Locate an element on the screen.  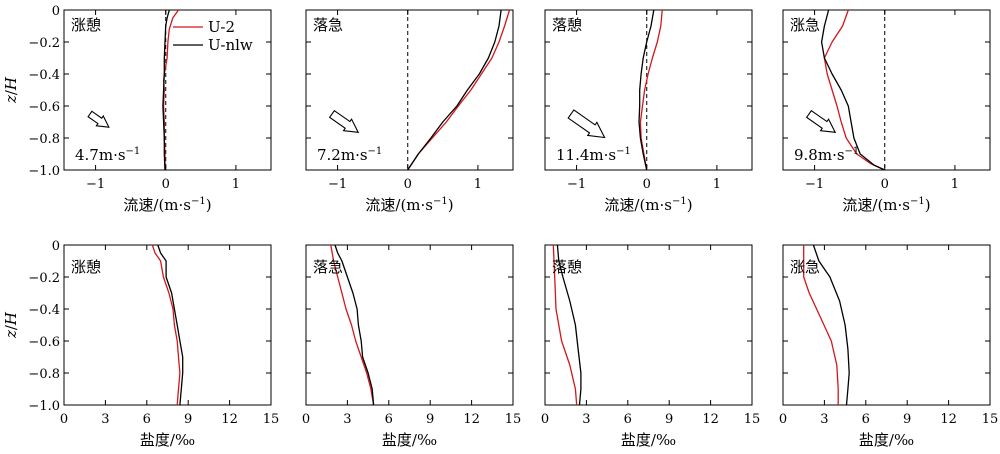
panel-velocity-3: −1 0 1 落憩 11.4m·s−1 流速/(m·s−1) is located at coordinates (648, 111).